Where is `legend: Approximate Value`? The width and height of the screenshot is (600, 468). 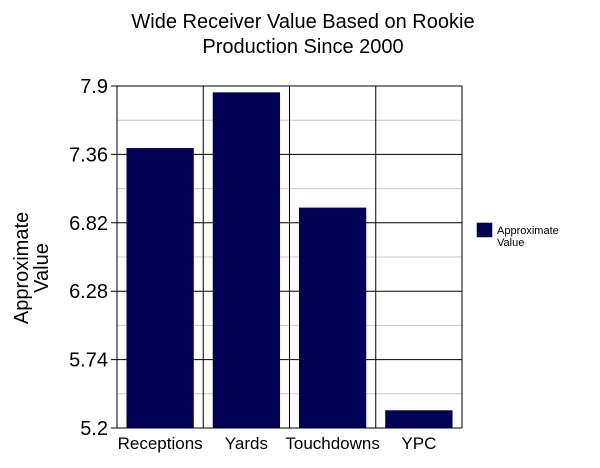
legend: Approximate Value is located at coordinates (517, 235).